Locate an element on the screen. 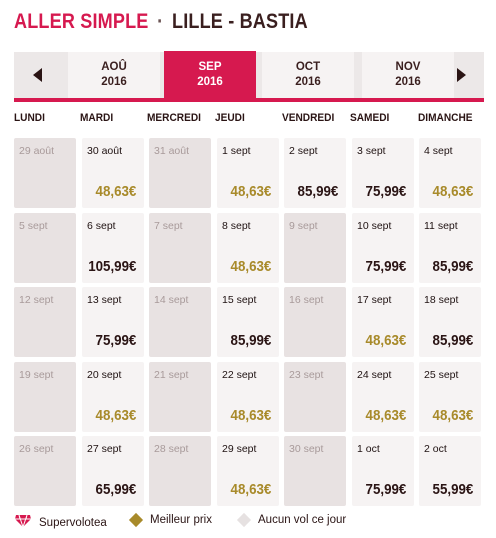 The width and height of the screenshot is (496, 538). legend-label: Meilleur prix is located at coordinates (181, 520).